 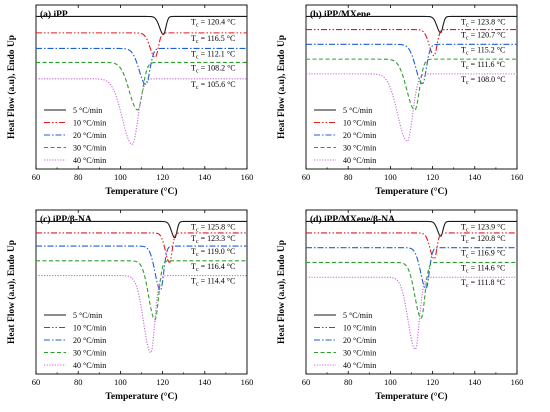 I want to click on tc-label-5: Tc = 111.8 °C, so click(x=483, y=283).